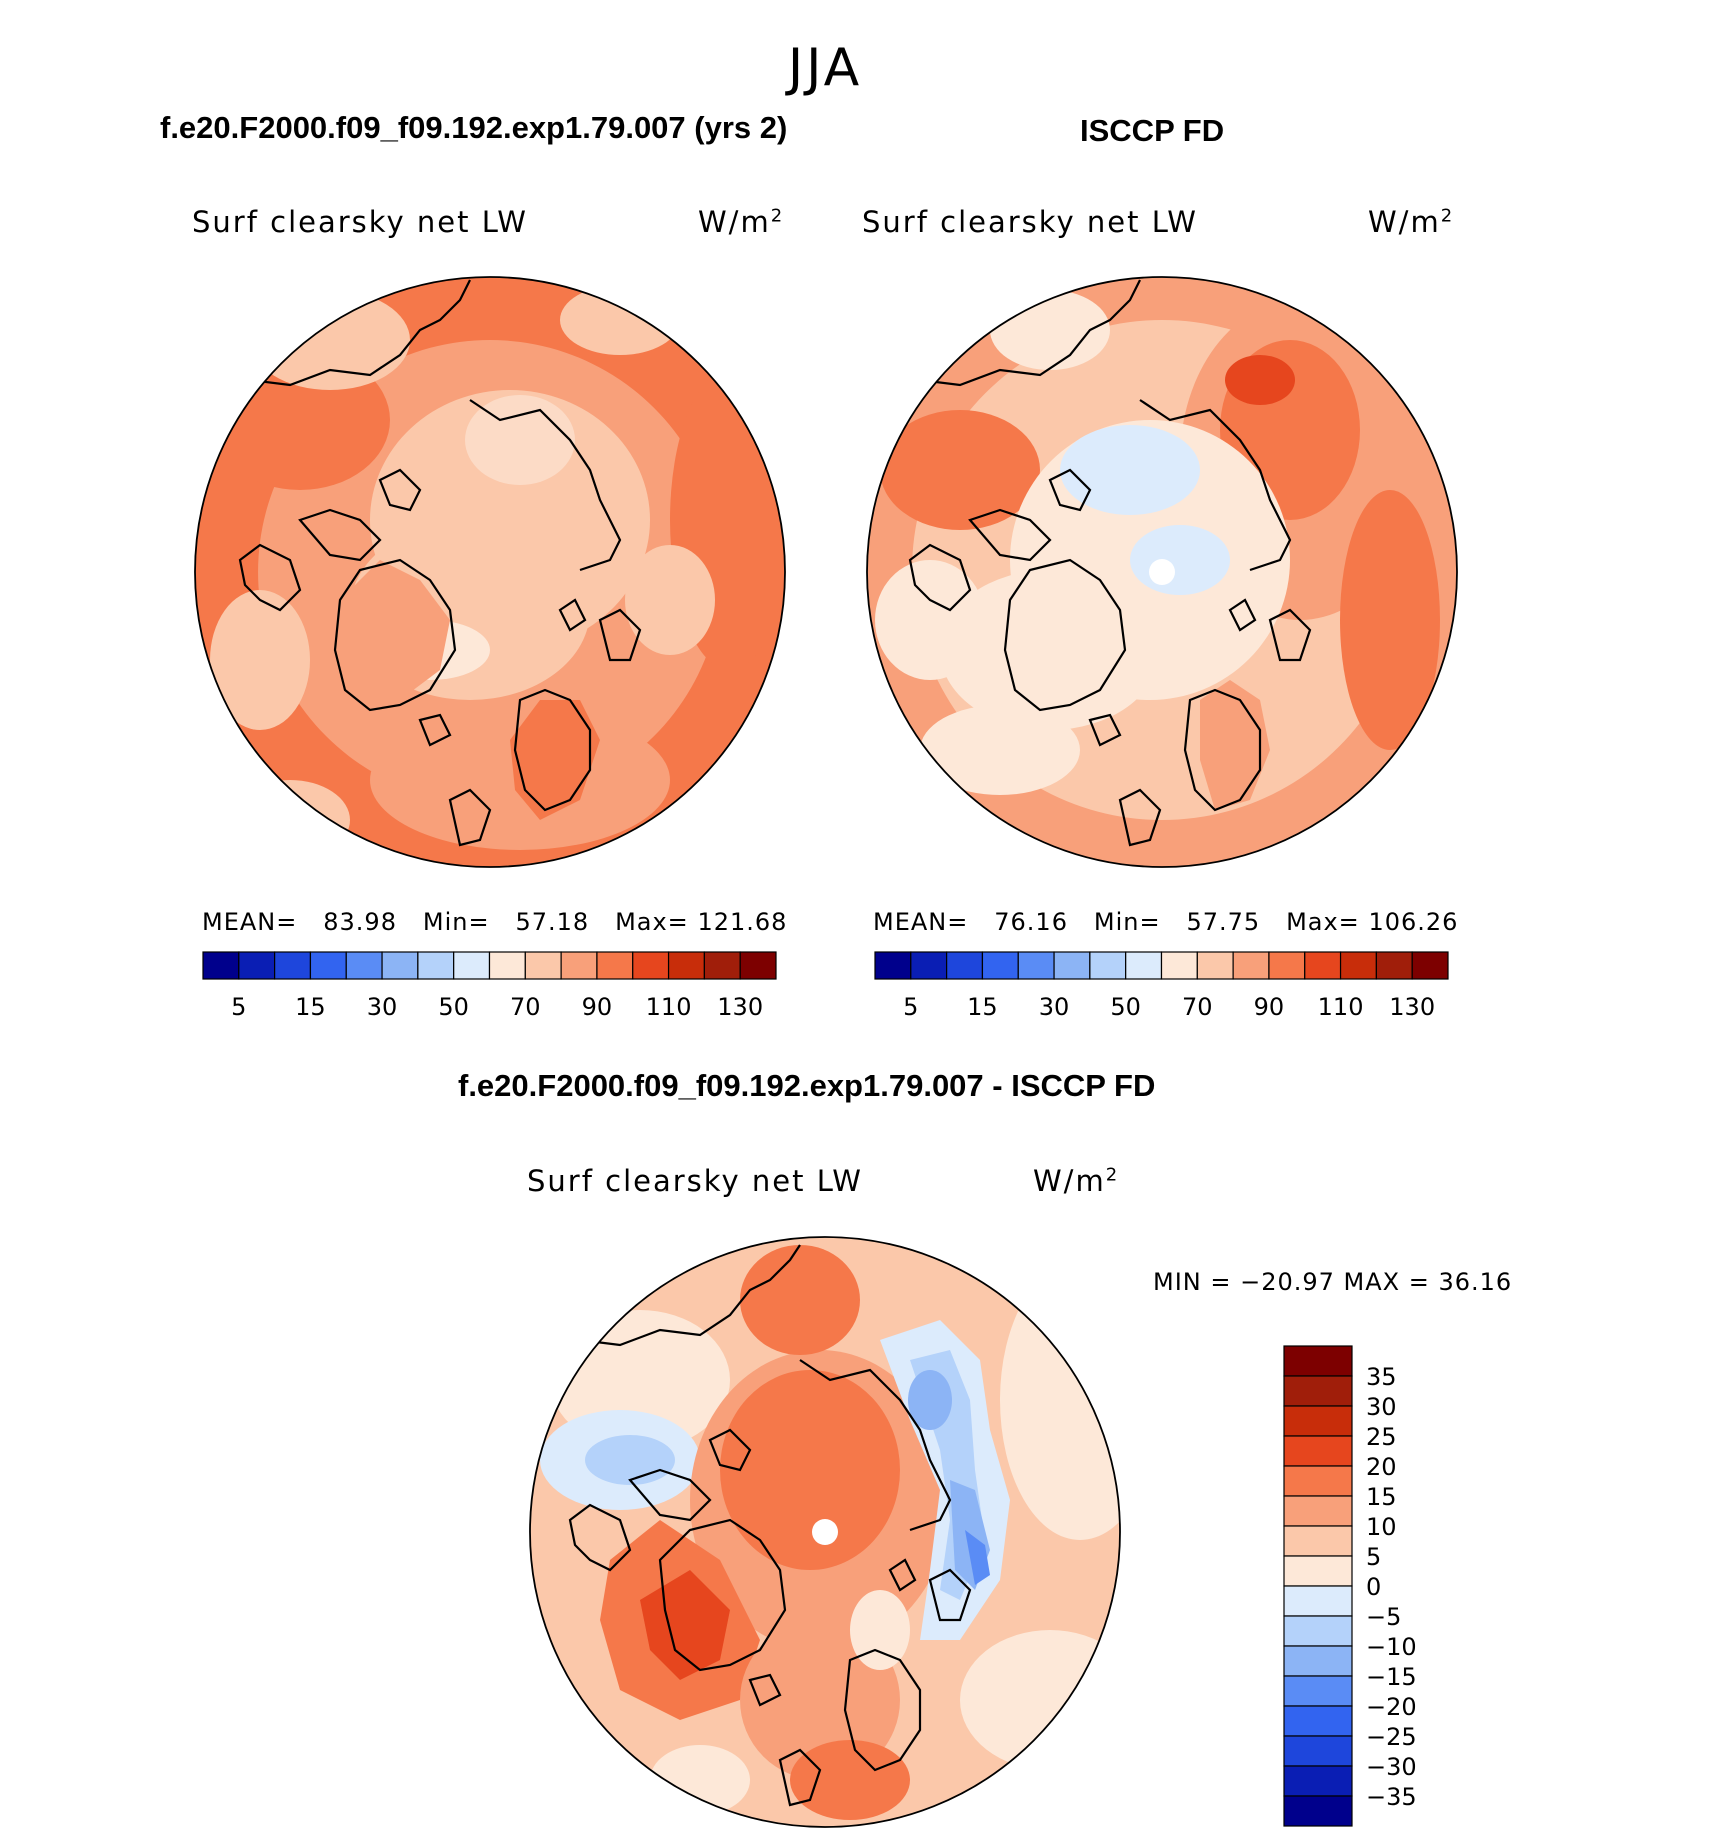 The image size is (1710, 1840). Describe the element at coordinates (495, 922) in the screenshot. I see `model-stats: MEAN= 83.98 Min= 57.18 Max= 121.68` at that location.